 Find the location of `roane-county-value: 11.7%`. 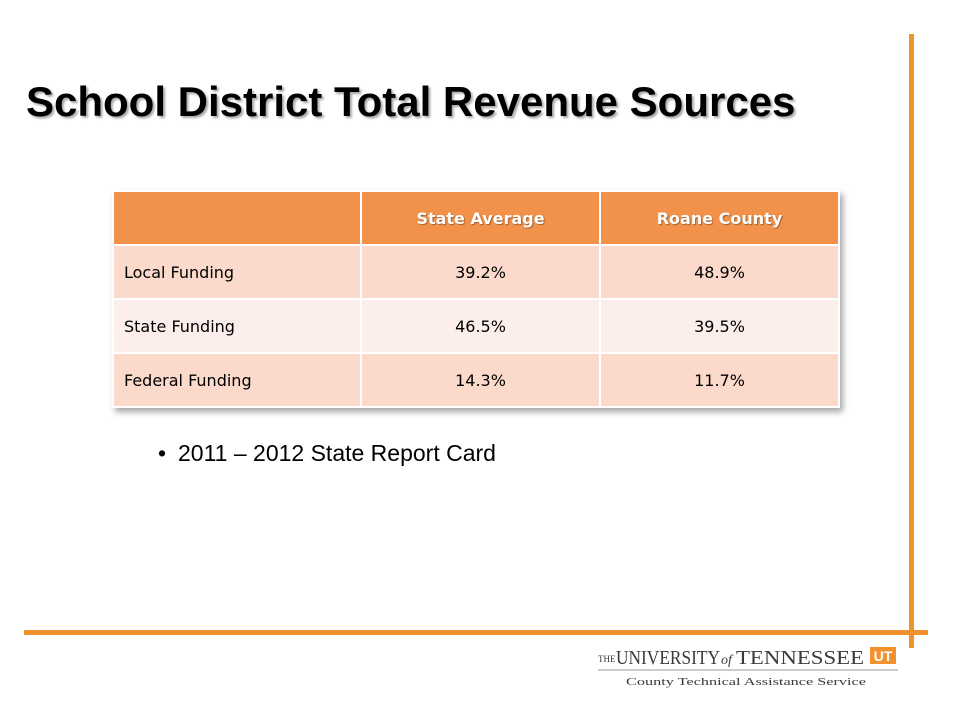

roane-county-value: 11.7% is located at coordinates (719, 380).